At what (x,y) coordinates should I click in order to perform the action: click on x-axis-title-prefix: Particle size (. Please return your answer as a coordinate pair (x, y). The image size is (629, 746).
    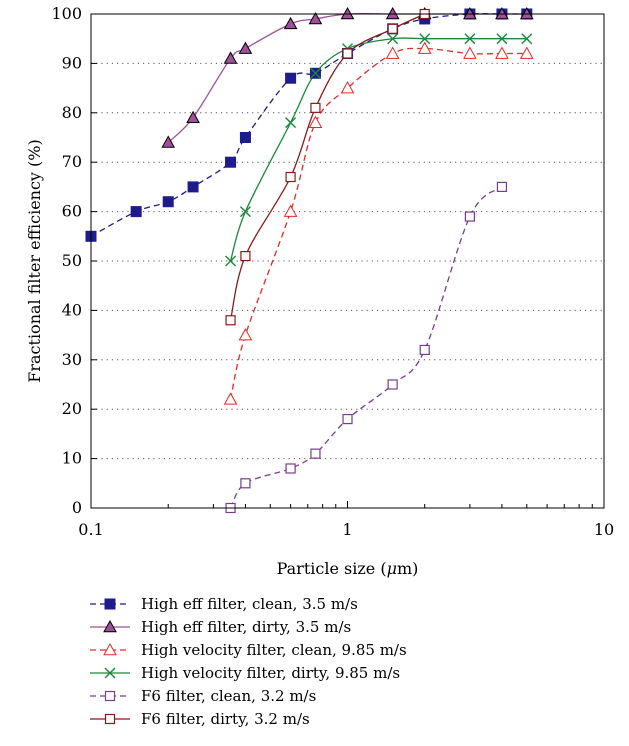
    Looking at the image, I should click on (332, 568).